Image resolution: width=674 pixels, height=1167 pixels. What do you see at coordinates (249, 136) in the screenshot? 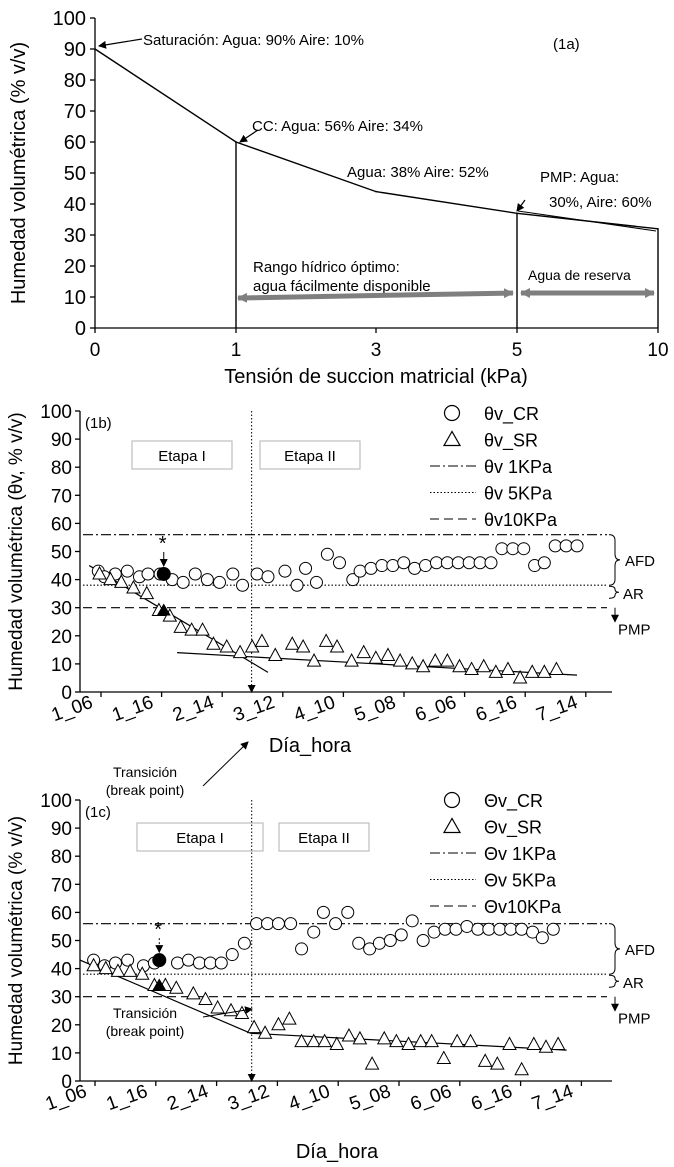
I see `cc-arrow` at bounding box center [249, 136].